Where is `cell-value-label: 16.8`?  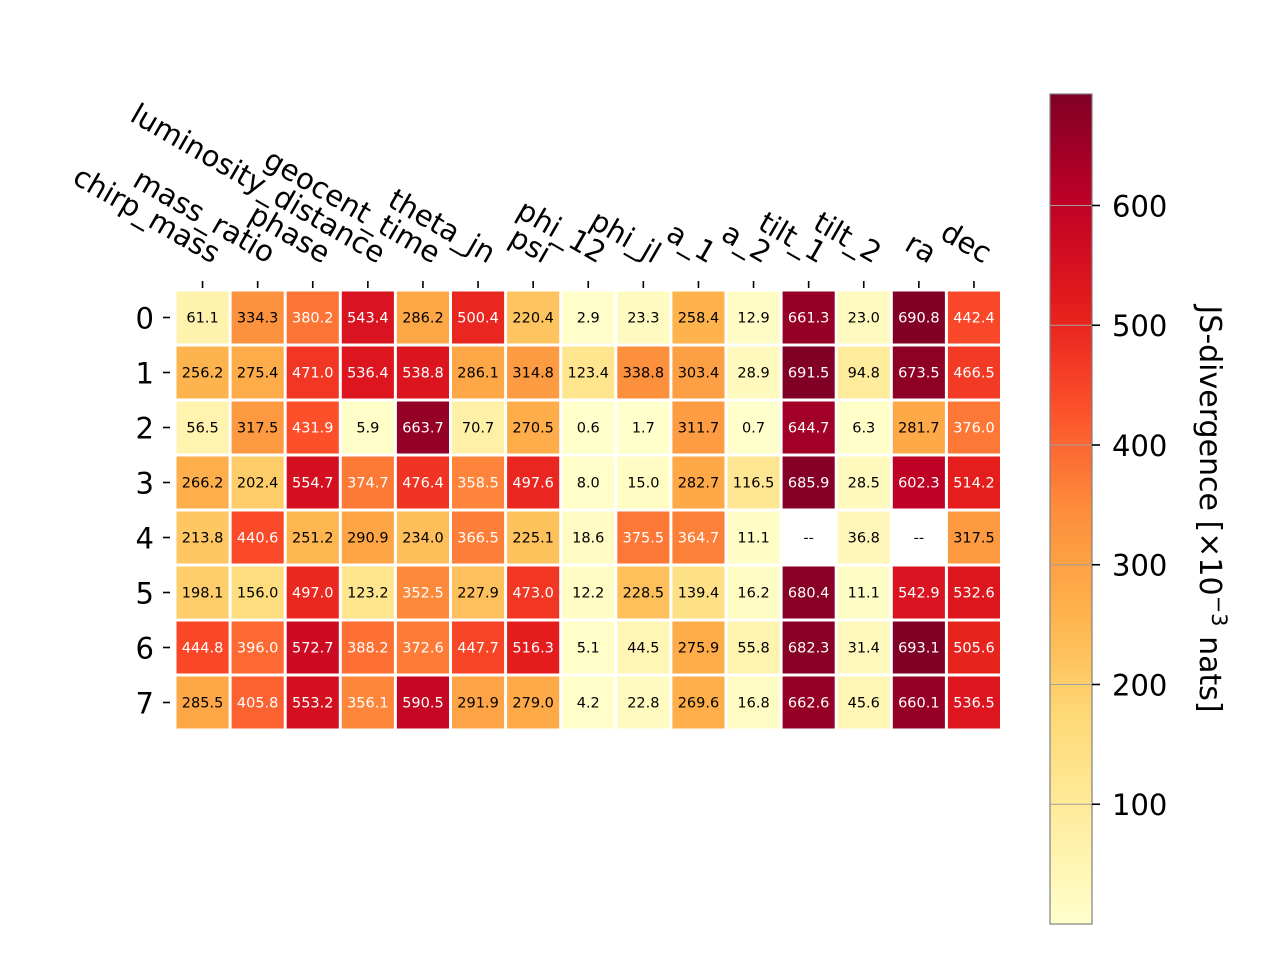 cell-value-label: 16.8 is located at coordinates (753, 704).